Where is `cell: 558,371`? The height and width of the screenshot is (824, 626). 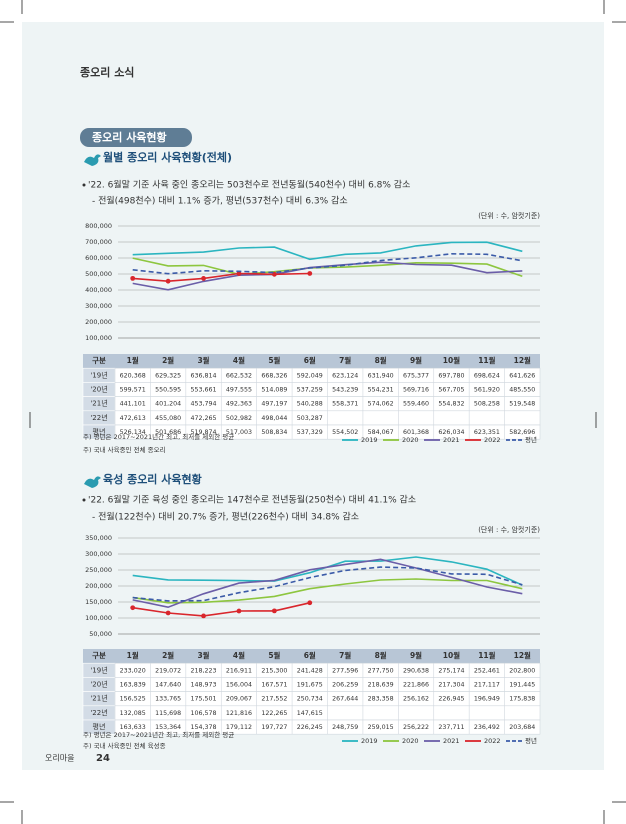
cell: 558,371 is located at coordinates (345, 404).